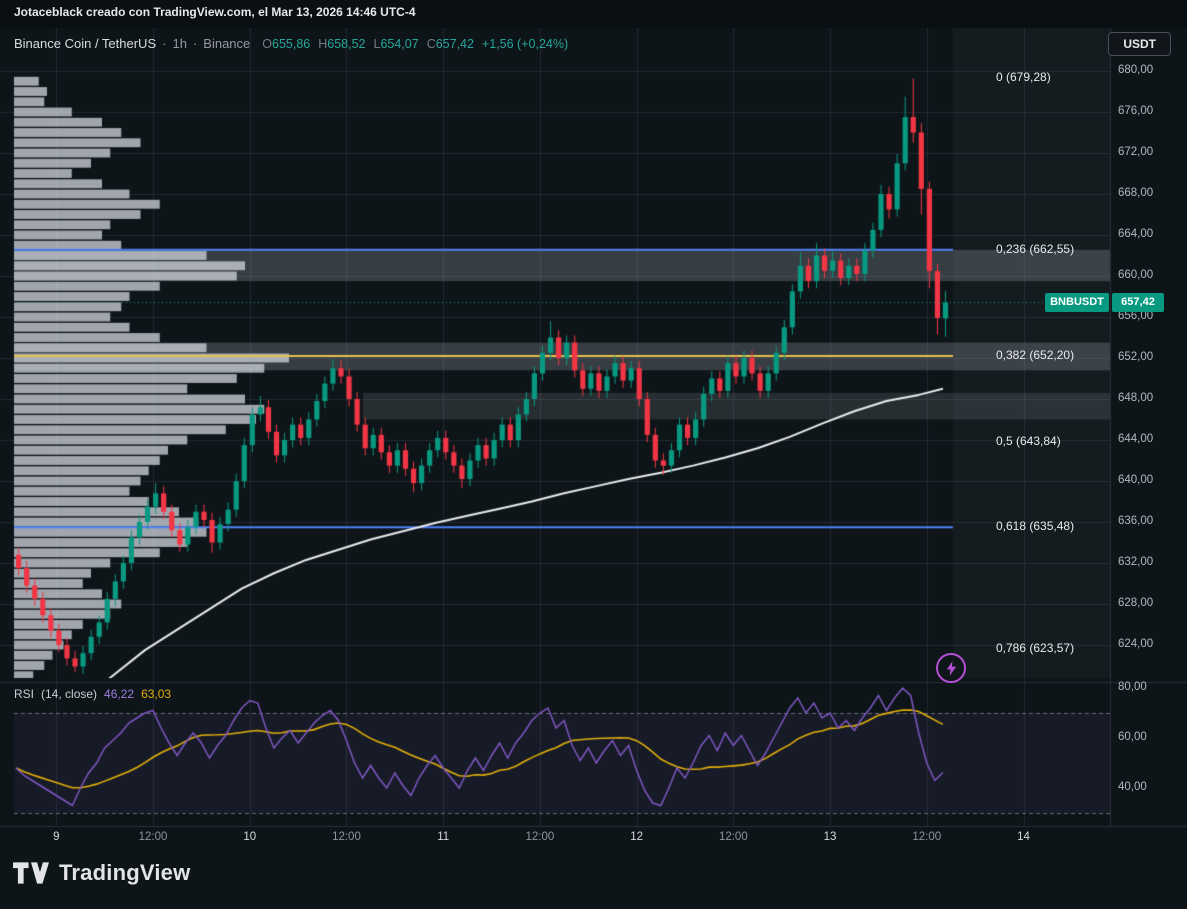 Image resolution: width=1187 pixels, height=909 pixels. I want to click on open-label: O, so click(267, 43).